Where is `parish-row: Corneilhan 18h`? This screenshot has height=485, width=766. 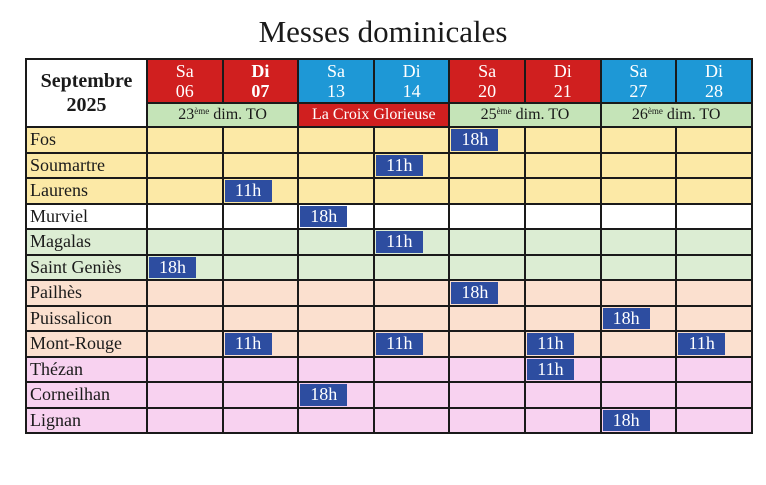 parish-row: Corneilhan 18h is located at coordinates (389, 395).